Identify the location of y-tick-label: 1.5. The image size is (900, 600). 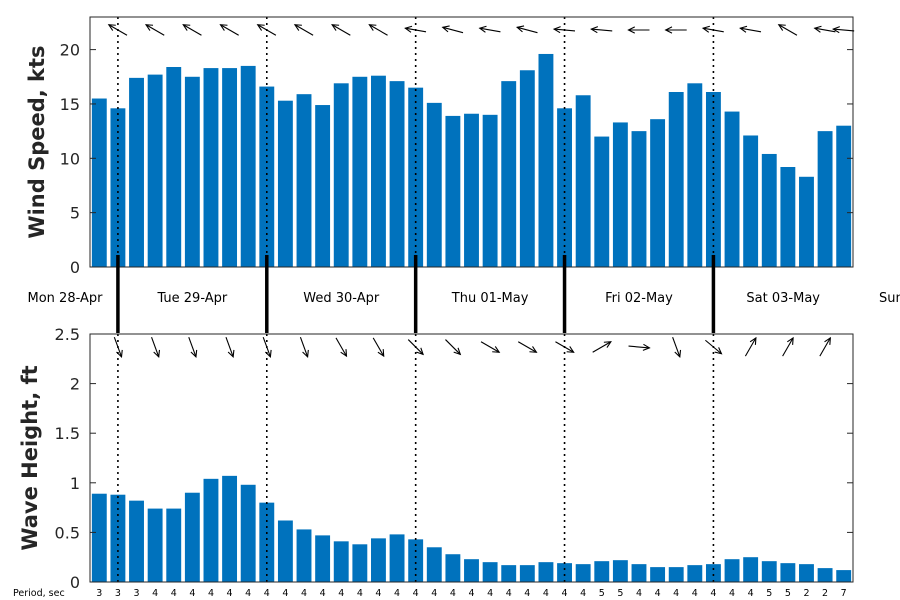
(67, 433).